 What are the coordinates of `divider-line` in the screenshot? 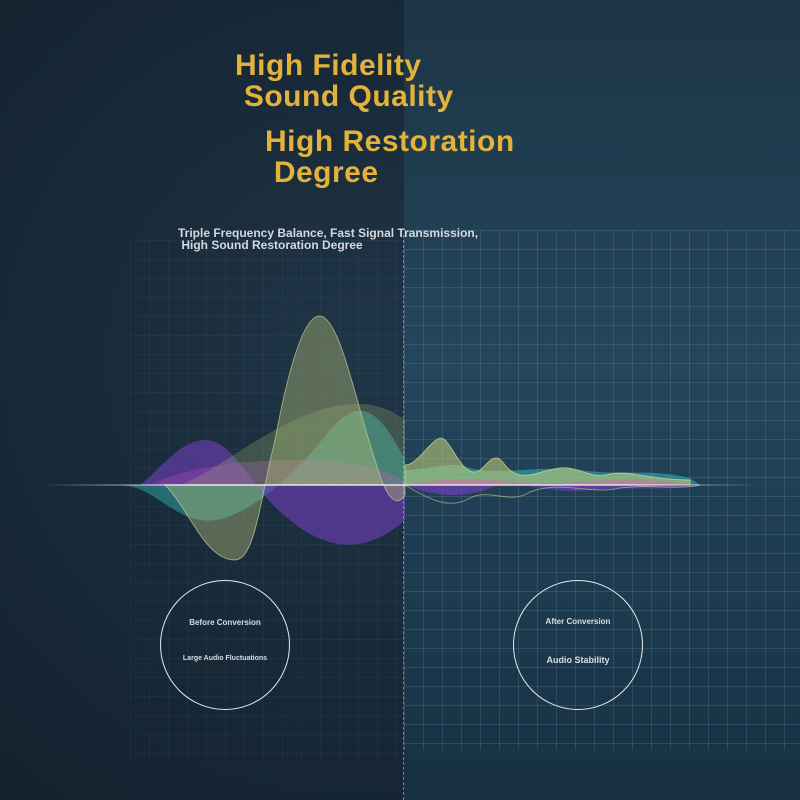 It's located at (403, 517).